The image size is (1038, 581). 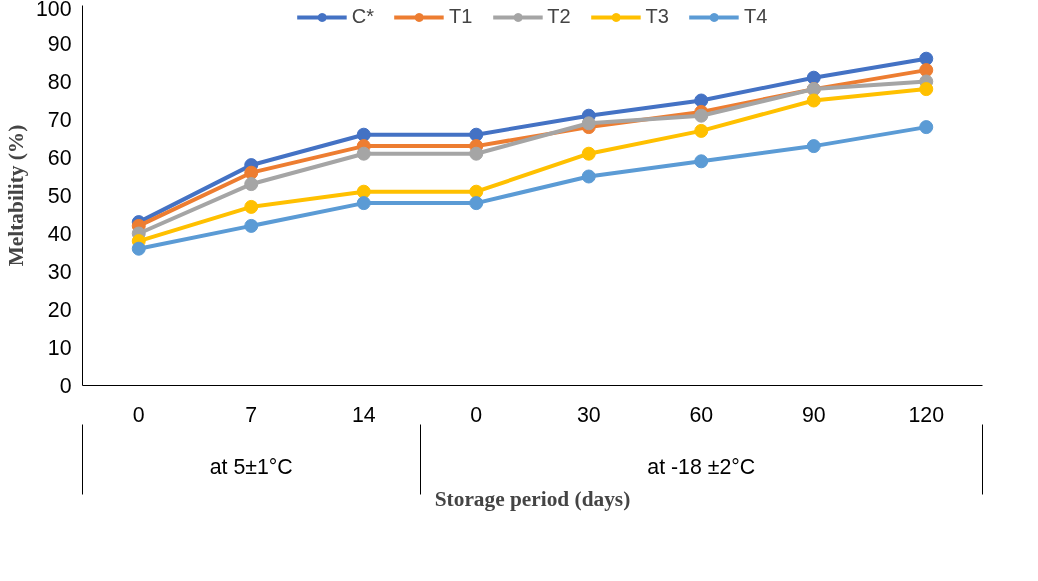 What do you see at coordinates (701, 466) in the screenshot?
I see `text: at -18 ±2°C` at bounding box center [701, 466].